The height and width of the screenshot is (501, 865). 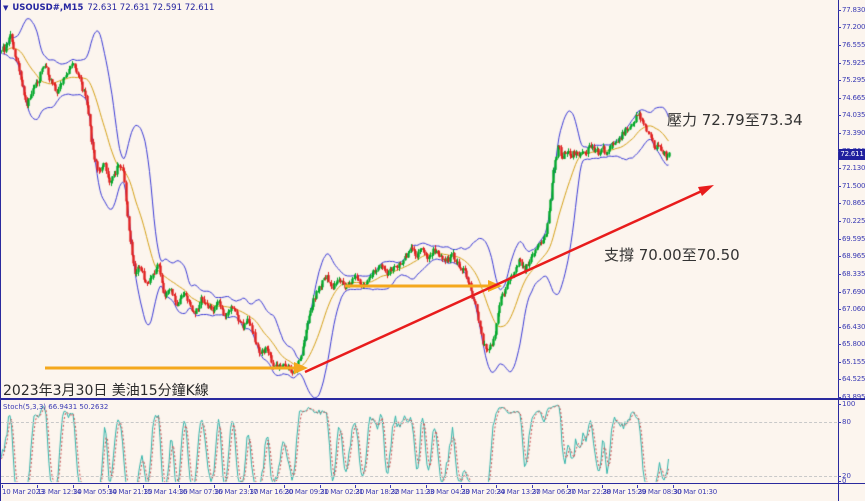 I want to click on price-axis-label: 64.525, so click(x=851, y=379).